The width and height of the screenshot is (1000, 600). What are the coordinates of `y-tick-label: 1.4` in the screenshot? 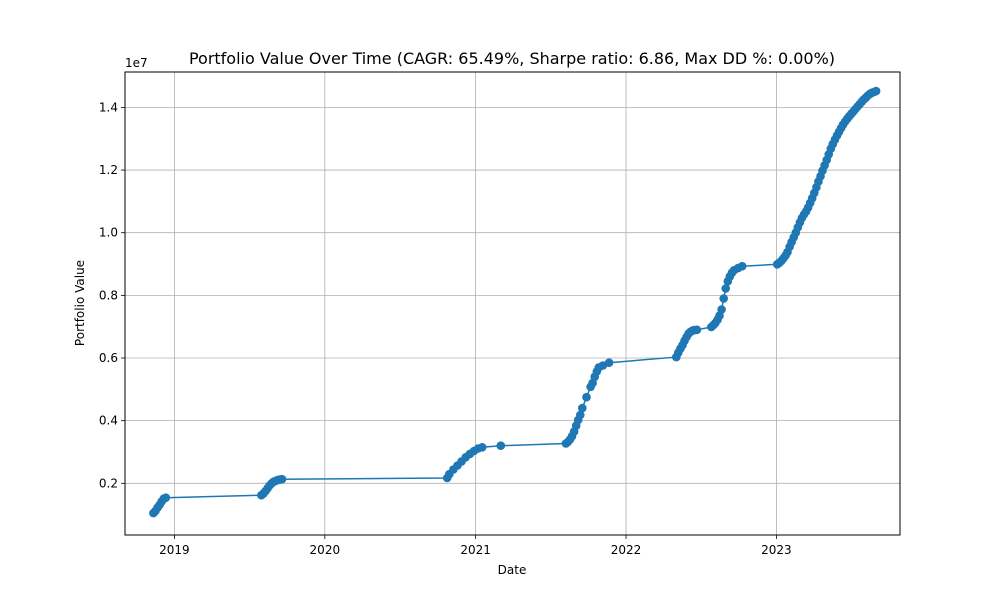 It's located at (108, 107).